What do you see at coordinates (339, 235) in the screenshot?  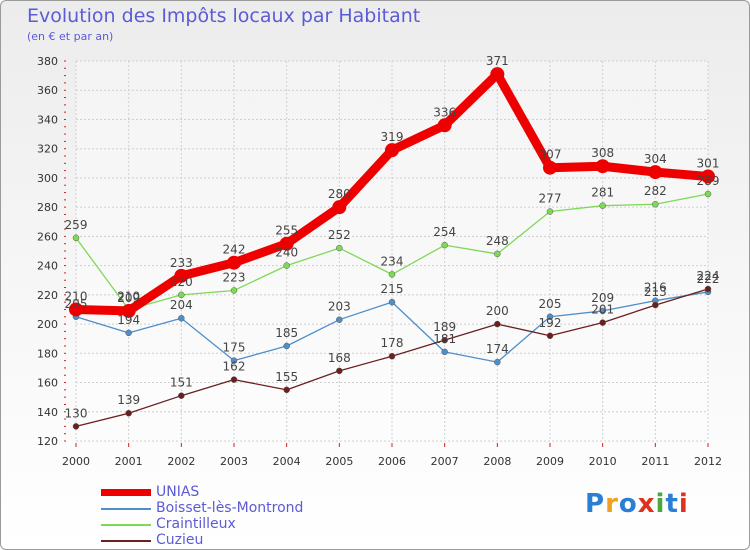 I see `data-label: 252` at bounding box center [339, 235].